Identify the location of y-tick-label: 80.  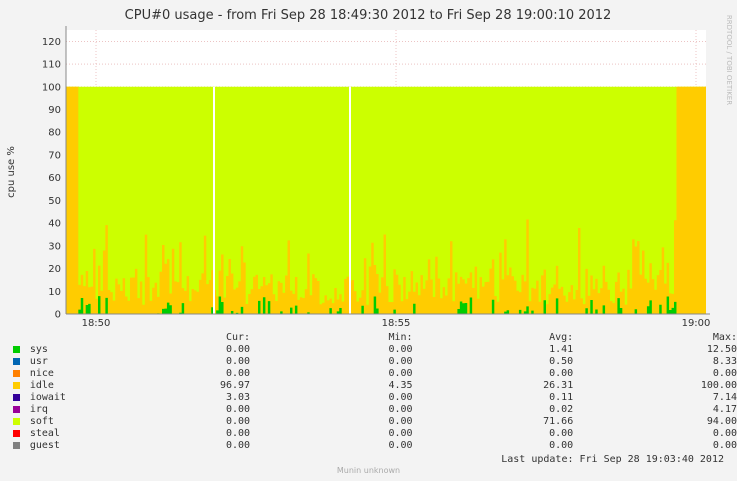
(54, 133).